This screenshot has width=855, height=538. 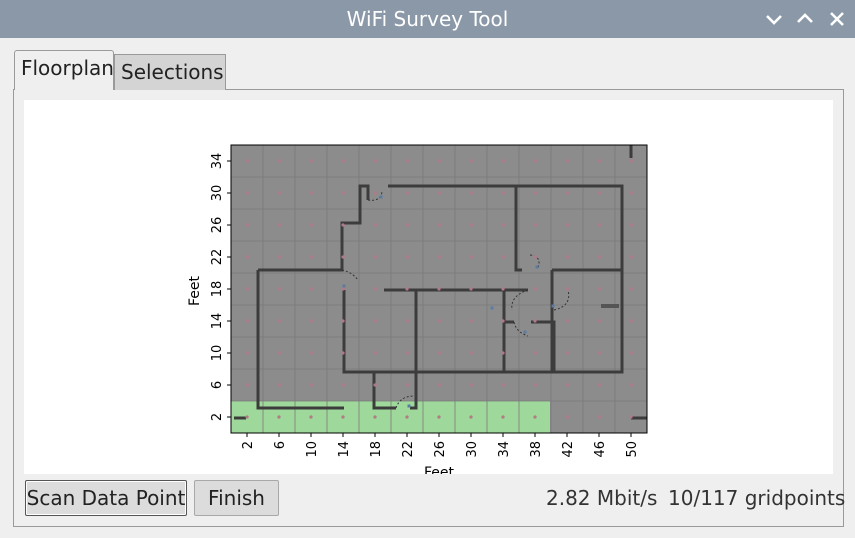 What do you see at coordinates (837, 19) in the screenshot?
I see `close-button` at bounding box center [837, 19].